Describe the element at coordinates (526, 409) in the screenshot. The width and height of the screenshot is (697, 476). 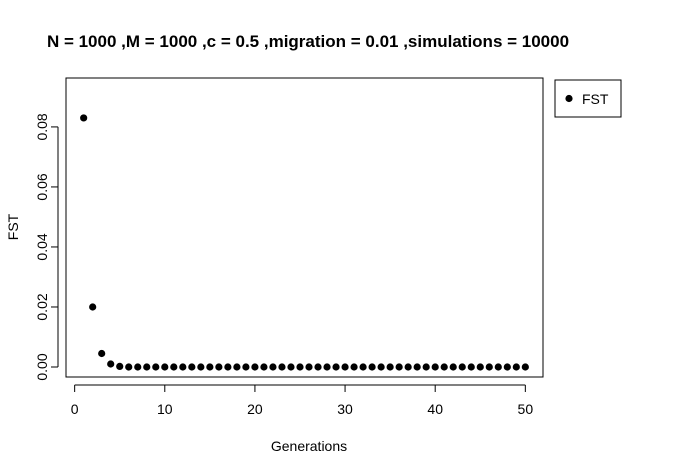
I see `x-tick-label: 50` at that location.